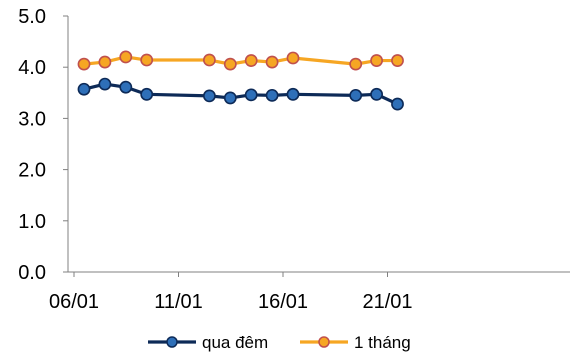 This screenshot has width=585, height=358. I want to click on x-tick-label: 16/01, so click(283, 302).